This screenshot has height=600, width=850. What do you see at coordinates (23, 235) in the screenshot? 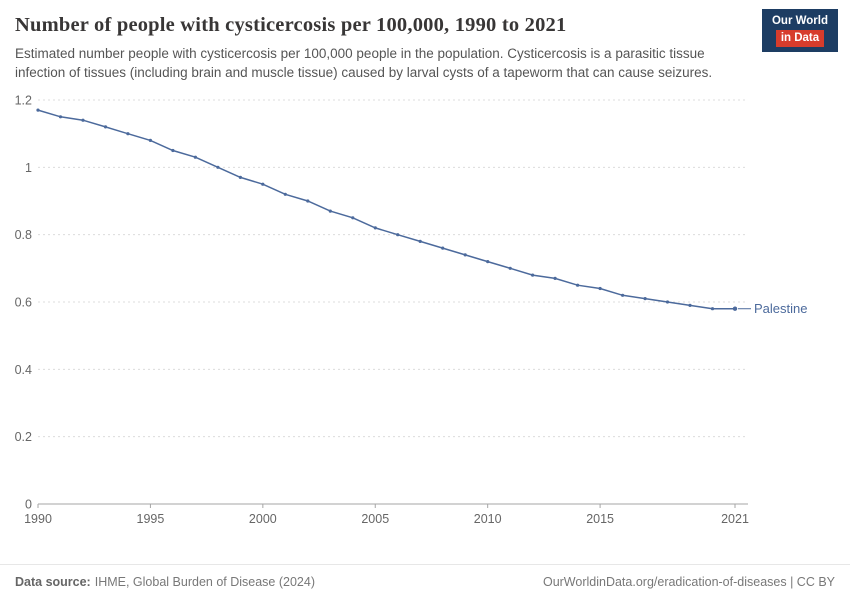
I see `y-tick-label: 0.8` at bounding box center [23, 235].